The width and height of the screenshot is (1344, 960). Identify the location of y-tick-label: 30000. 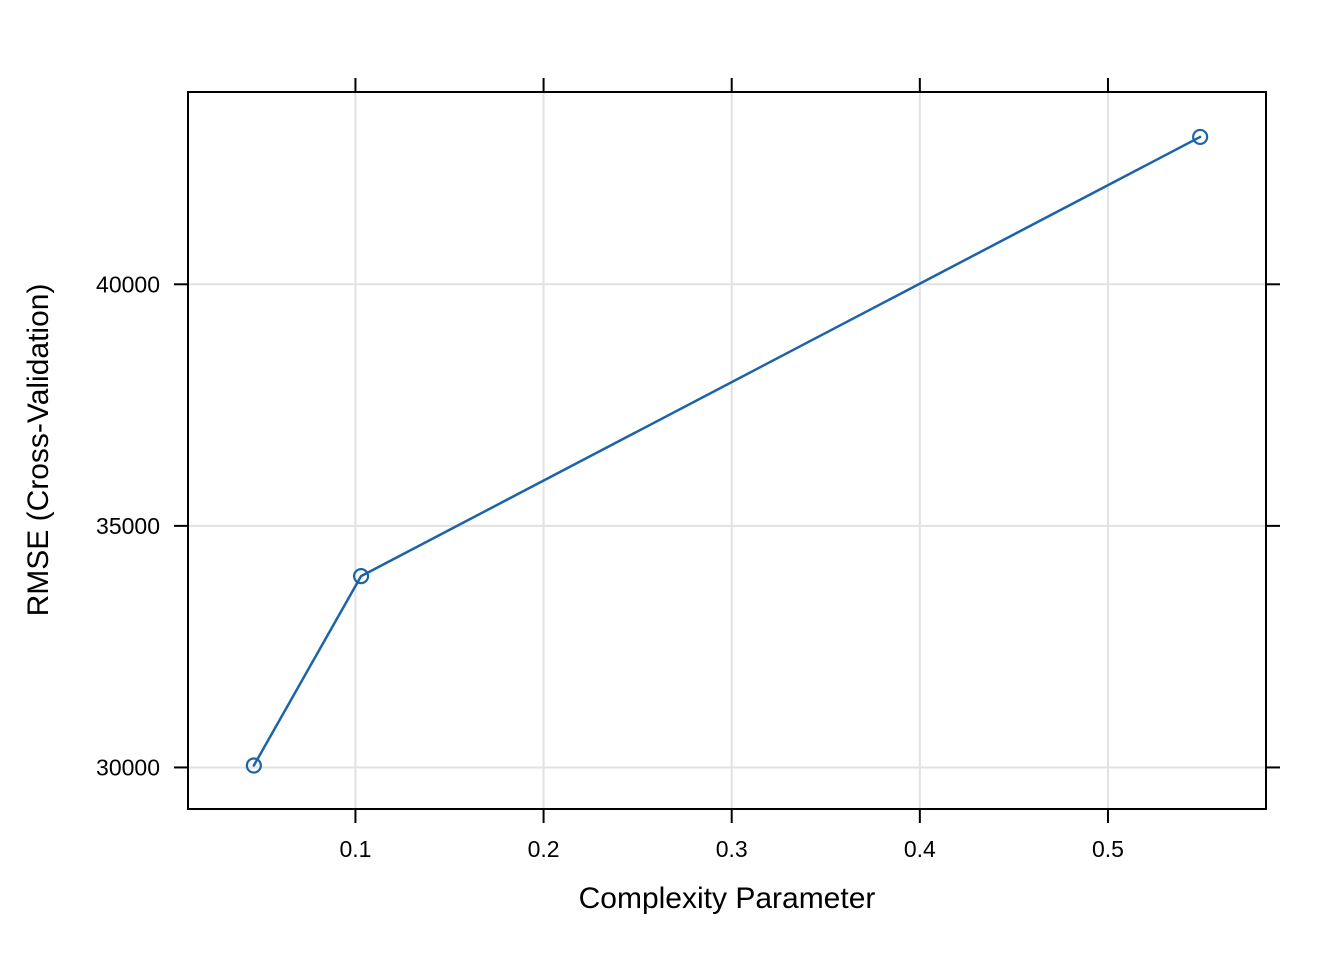
(128, 767).